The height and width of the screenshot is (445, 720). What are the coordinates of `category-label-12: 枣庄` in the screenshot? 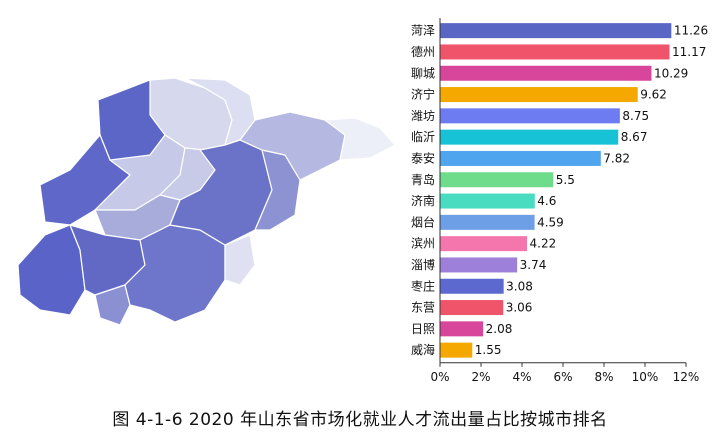 It's located at (423, 285).